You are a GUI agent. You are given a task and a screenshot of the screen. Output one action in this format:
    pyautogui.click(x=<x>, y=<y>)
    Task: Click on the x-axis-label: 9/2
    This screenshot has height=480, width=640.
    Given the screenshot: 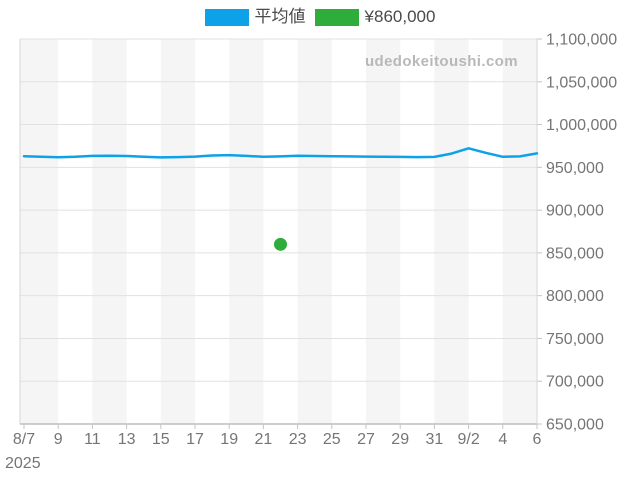 What is the action you would take?
    pyautogui.click(x=468, y=439)
    